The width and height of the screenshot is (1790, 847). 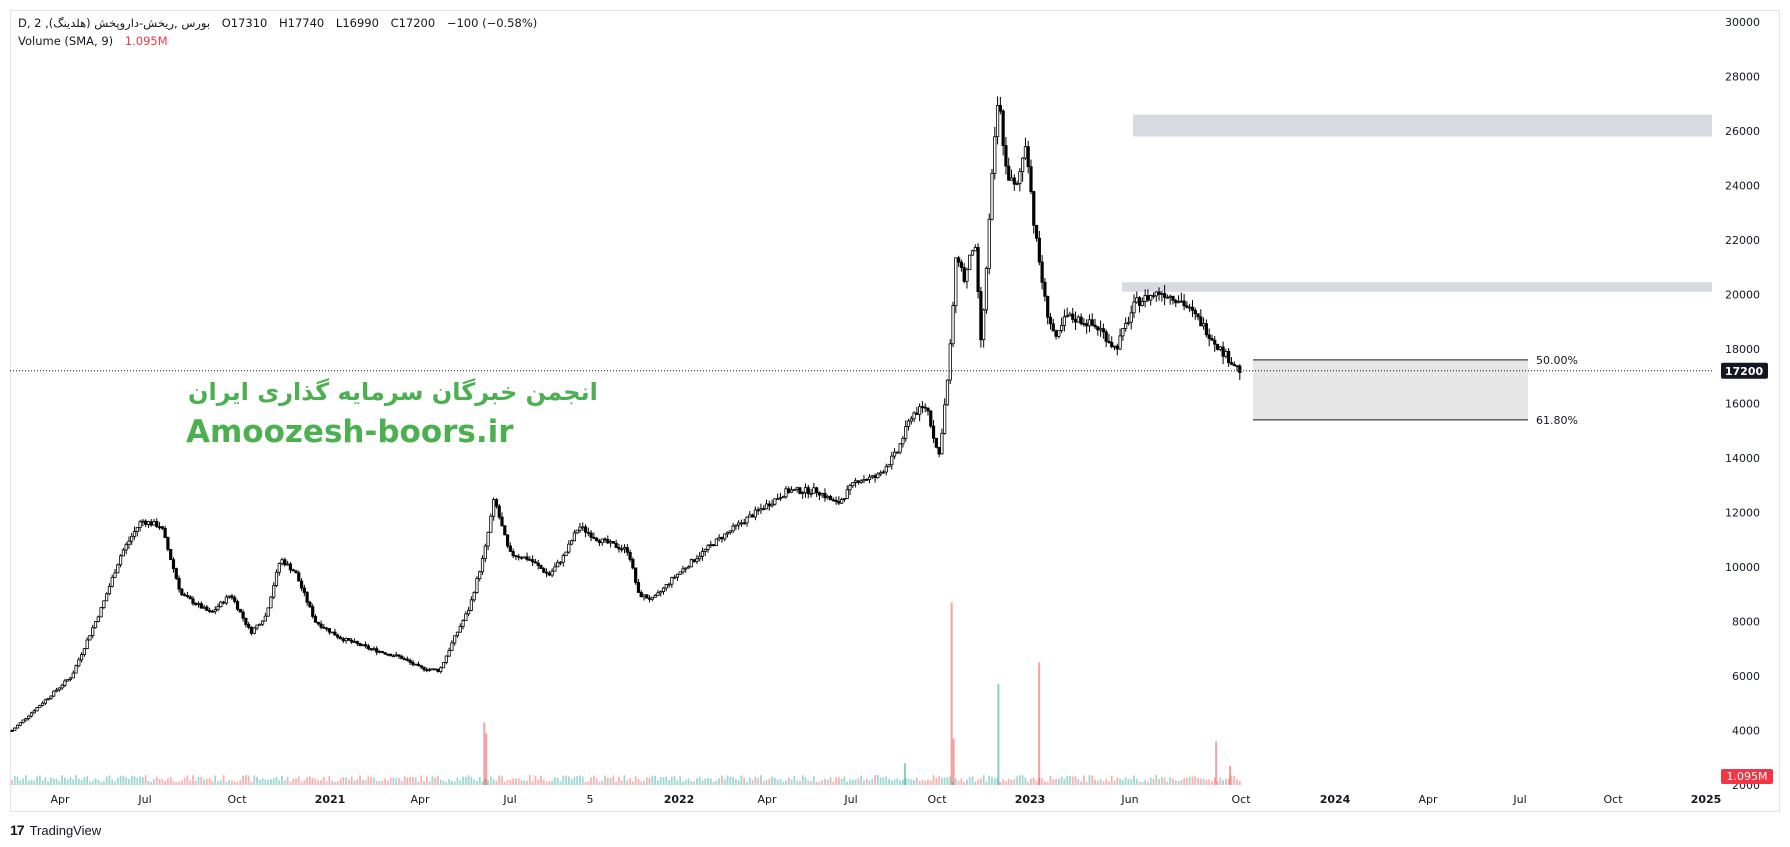 What do you see at coordinates (17, 830) in the screenshot?
I see `tradingview-logo-icon: 17` at bounding box center [17, 830].